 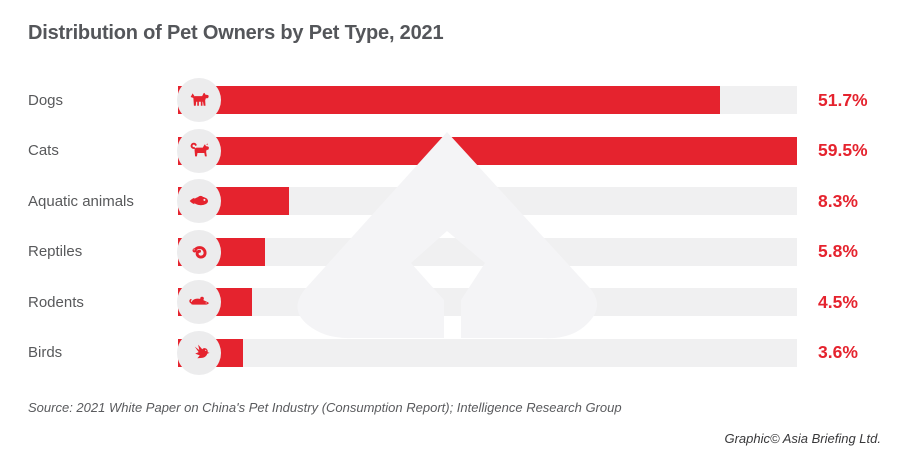 What do you see at coordinates (43, 151) in the screenshot?
I see `category-label: Cats` at bounding box center [43, 151].